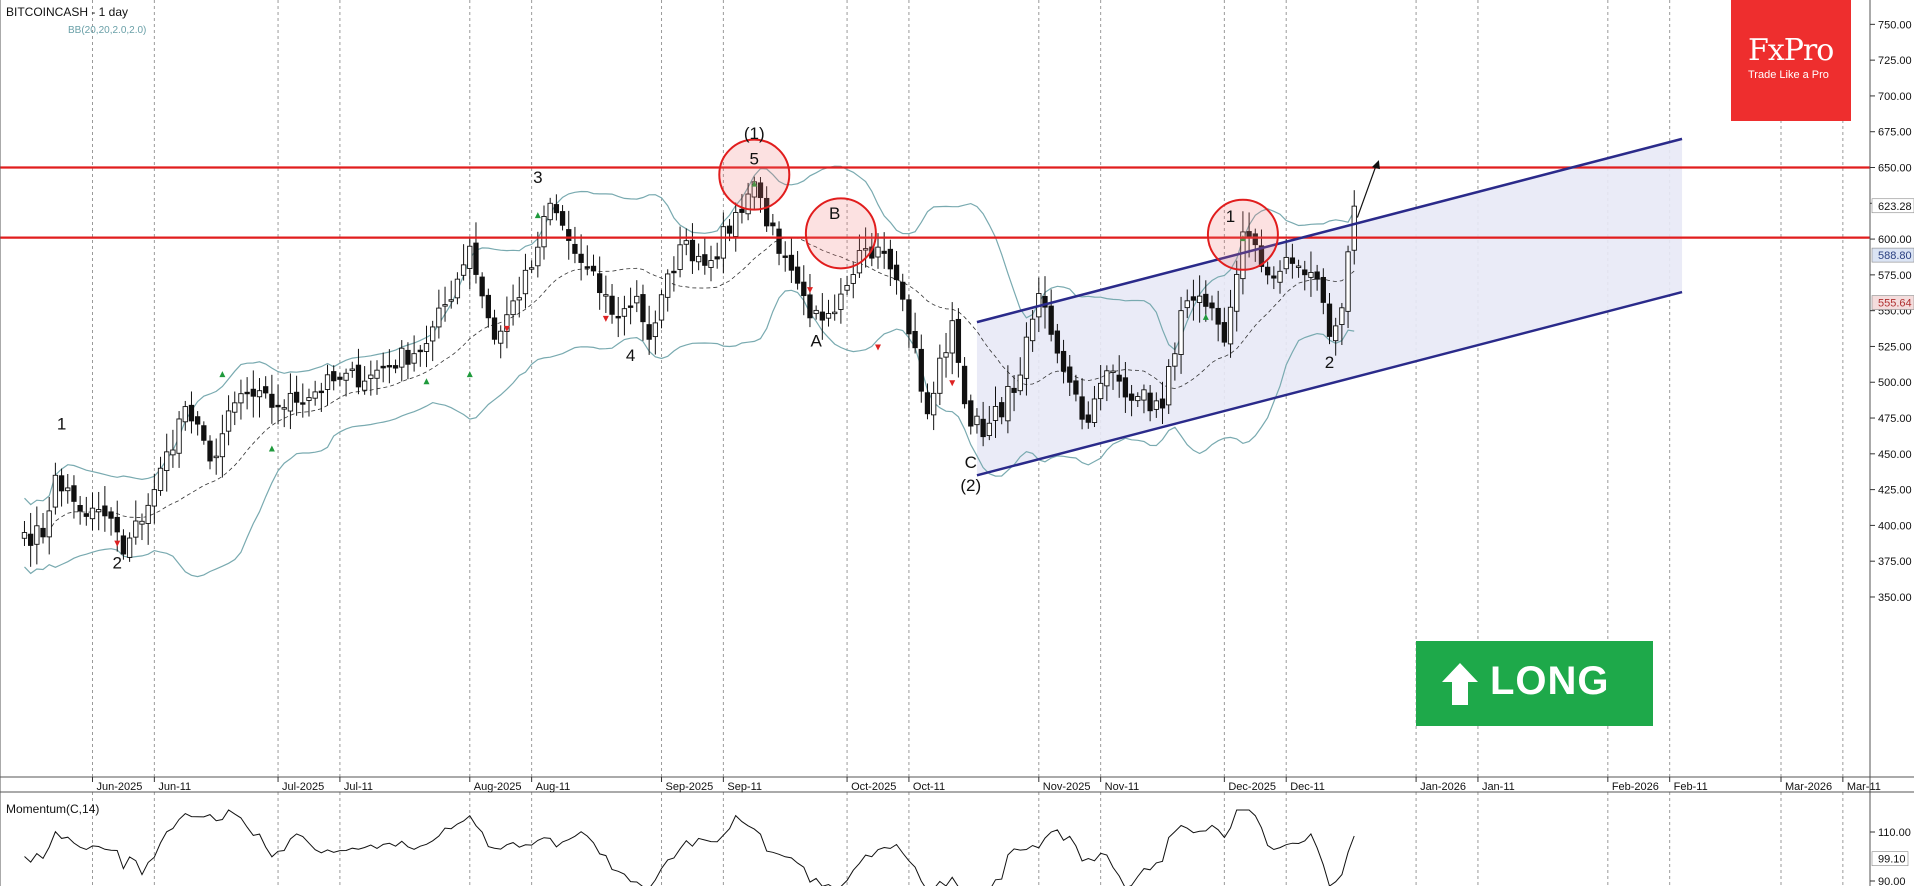  What do you see at coordinates (553, 787) in the screenshot?
I see `time-tick-label-5: Aug-11` at bounding box center [553, 787].